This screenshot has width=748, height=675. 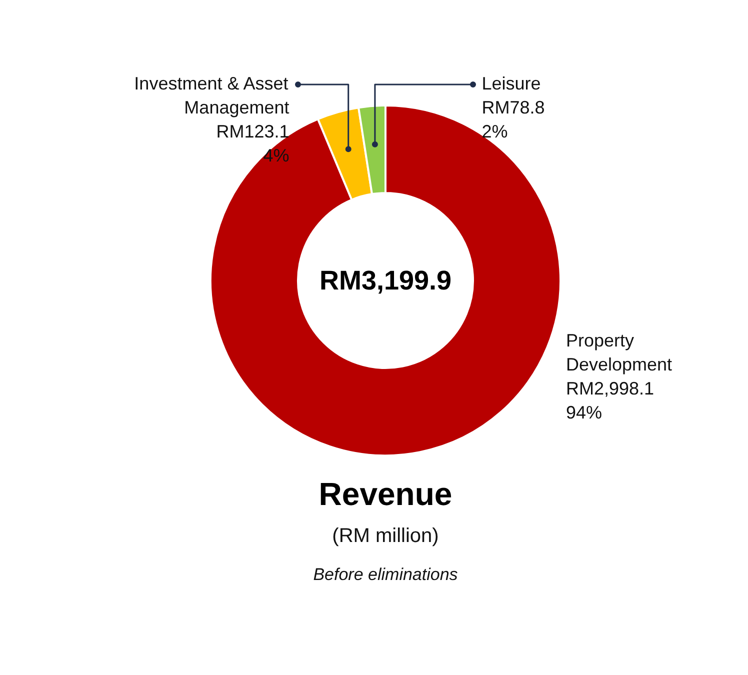 What do you see at coordinates (385, 536) in the screenshot?
I see `text: (RM million)` at bounding box center [385, 536].